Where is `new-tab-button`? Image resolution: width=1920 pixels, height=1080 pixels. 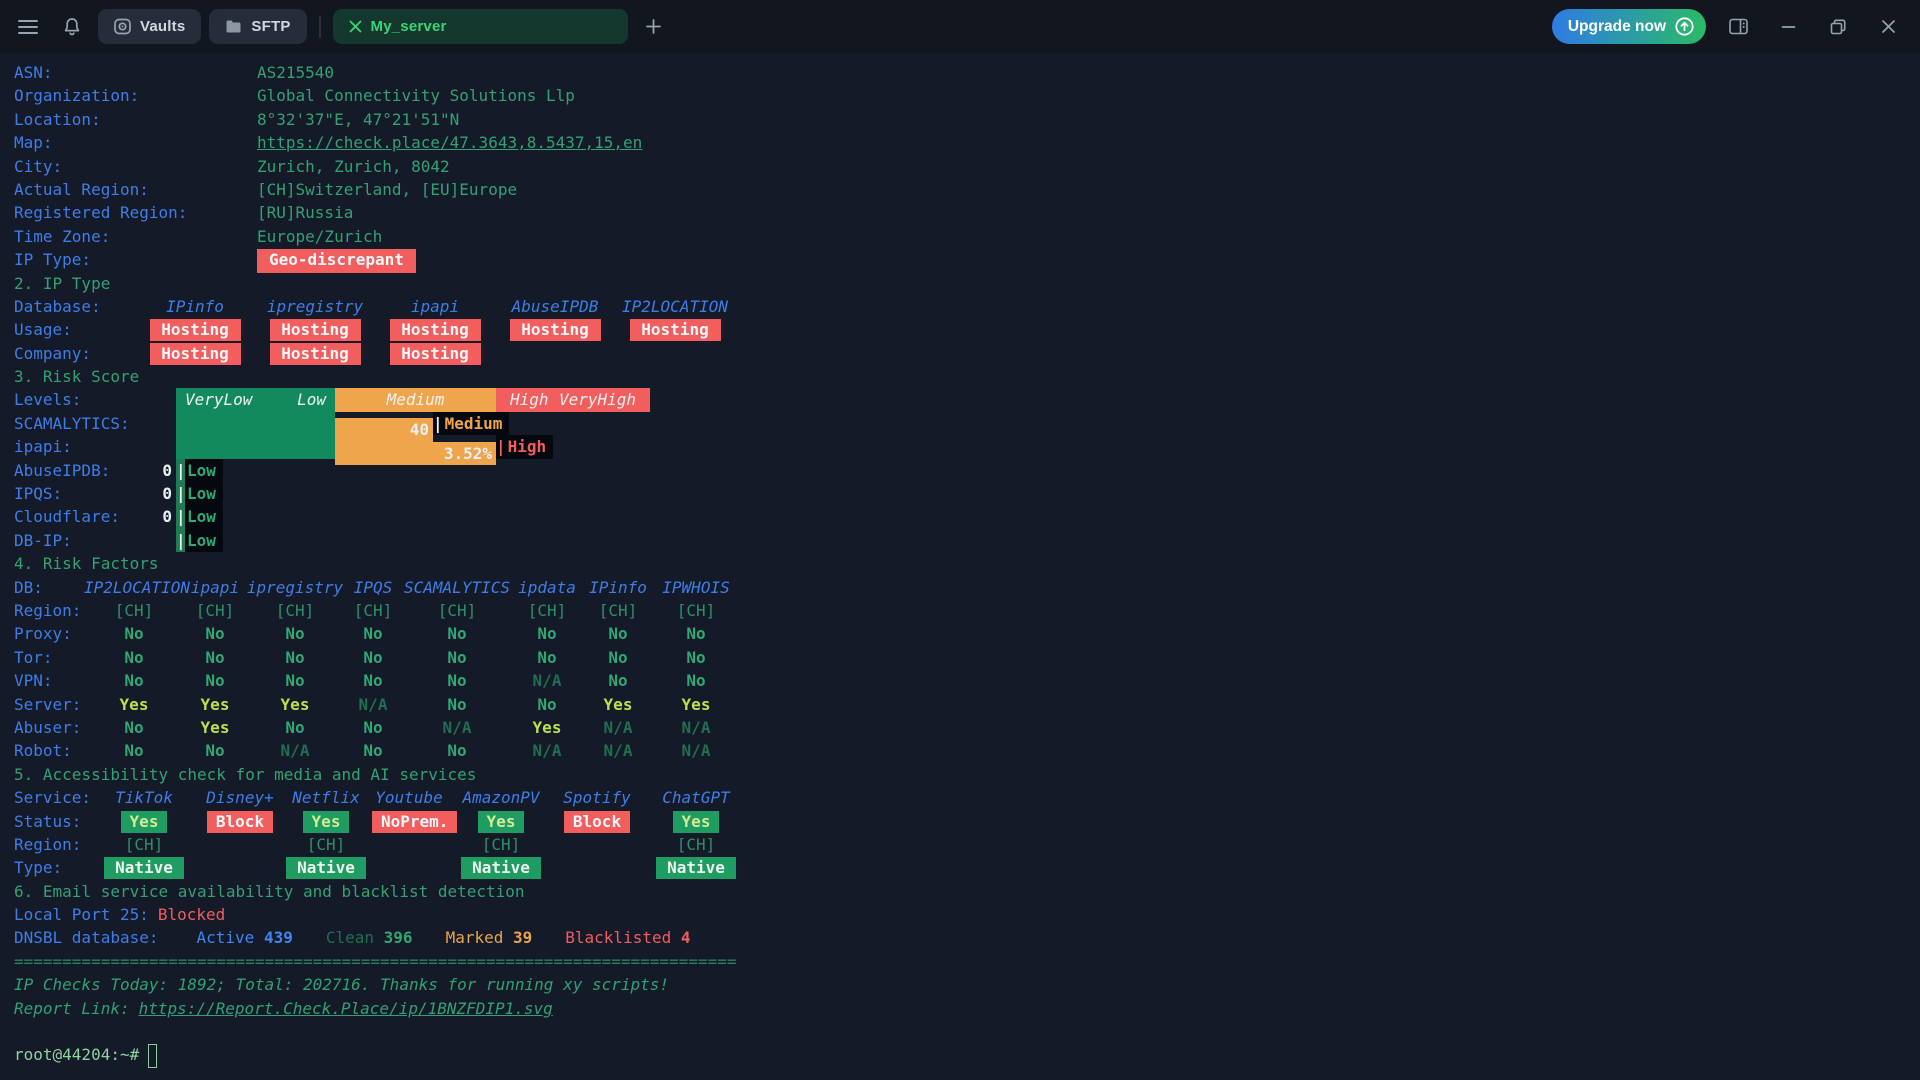
new-tab-button is located at coordinates (654, 27).